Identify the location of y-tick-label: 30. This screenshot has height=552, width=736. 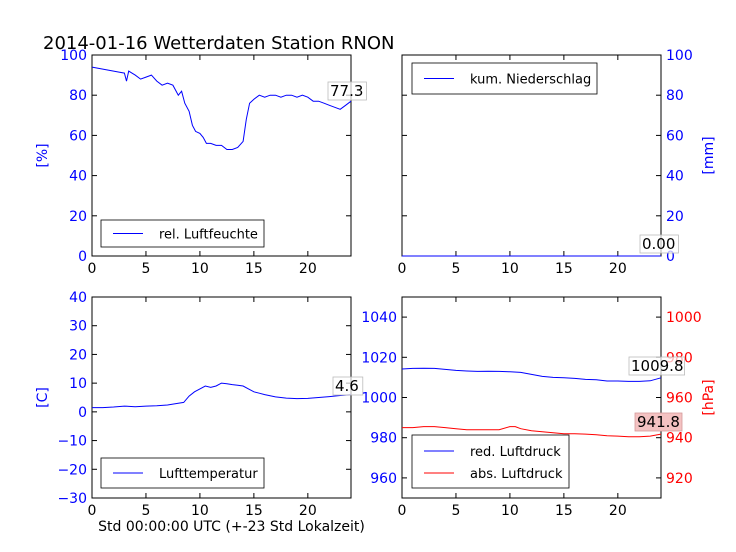
(78, 327).